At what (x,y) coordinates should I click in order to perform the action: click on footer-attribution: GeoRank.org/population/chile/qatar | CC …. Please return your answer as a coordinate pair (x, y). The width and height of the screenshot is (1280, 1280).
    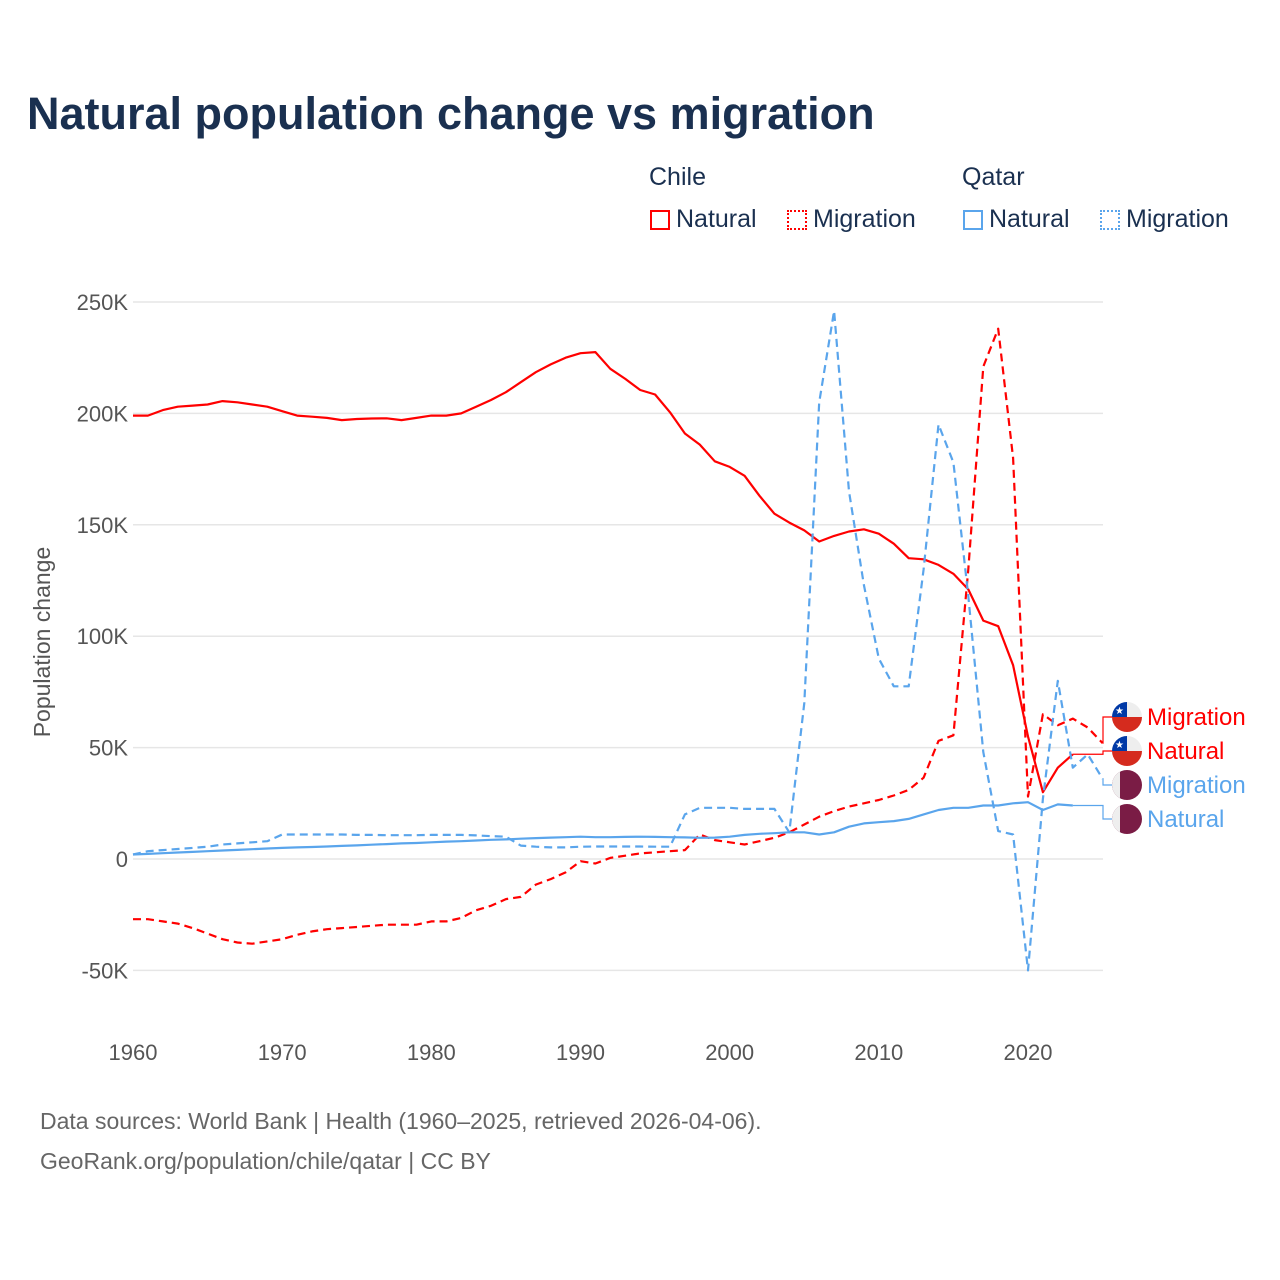
    Looking at the image, I should click on (265, 1161).